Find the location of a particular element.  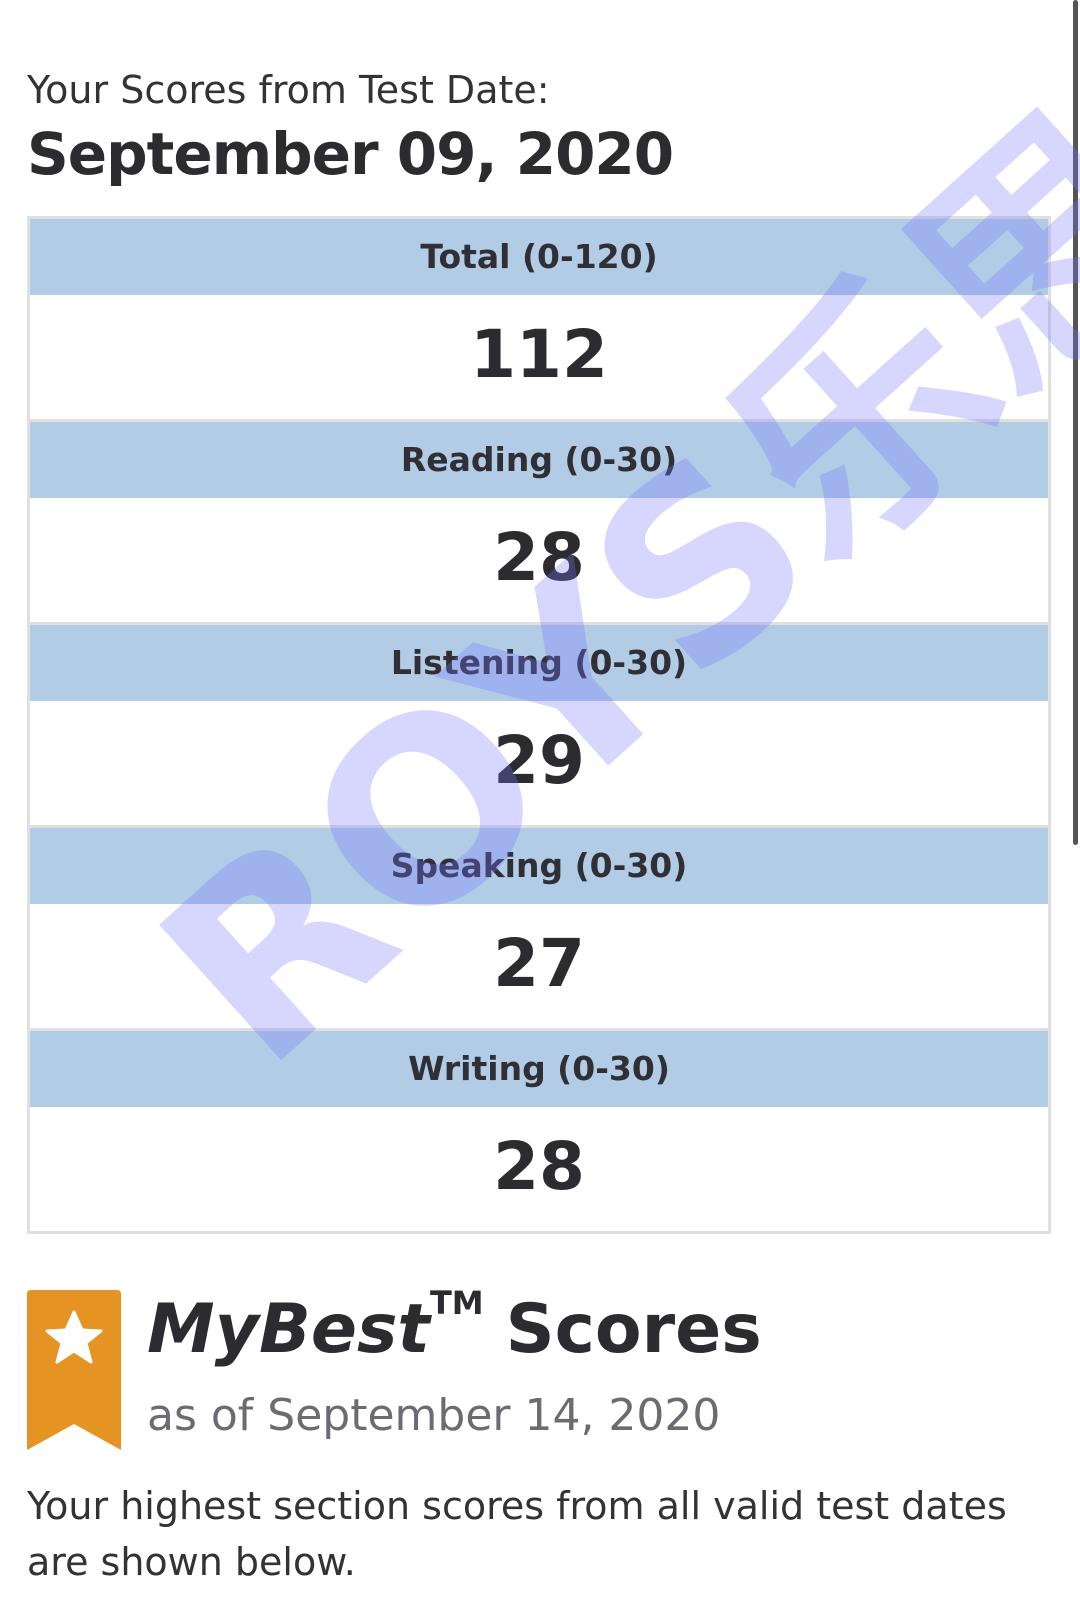

score-section-writing: Writing (0-30) 28 is located at coordinates (539, 1131).